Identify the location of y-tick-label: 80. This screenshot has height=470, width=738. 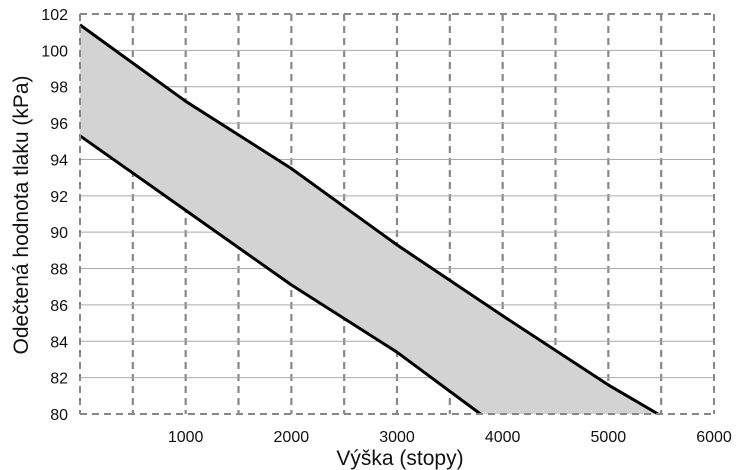
(59, 415).